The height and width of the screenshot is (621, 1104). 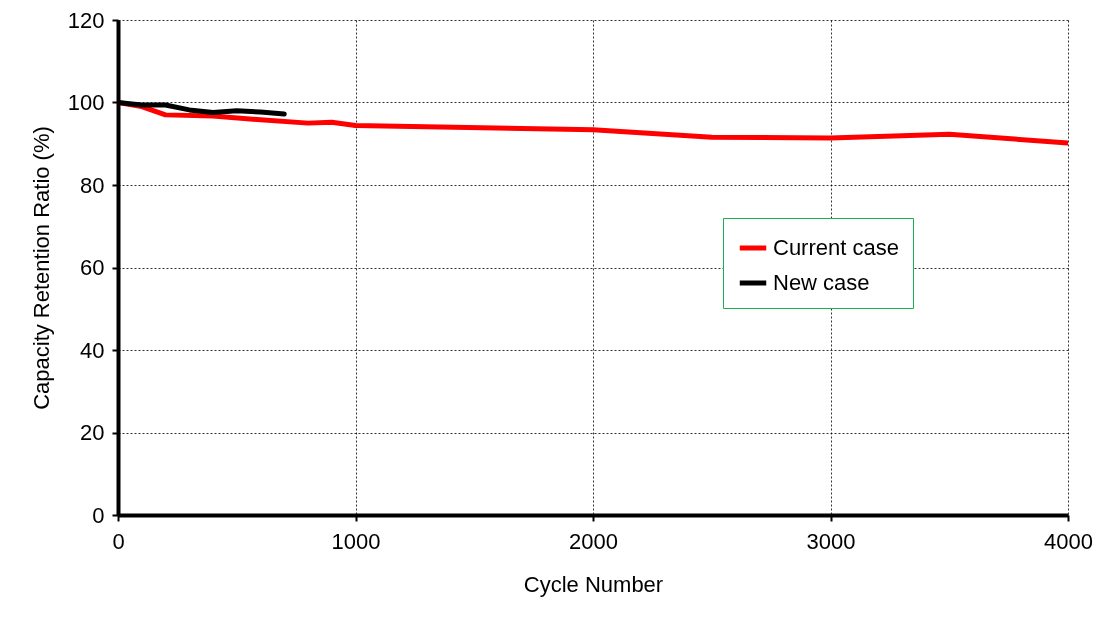 I want to click on y-tick-label: 100, so click(x=86, y=102).